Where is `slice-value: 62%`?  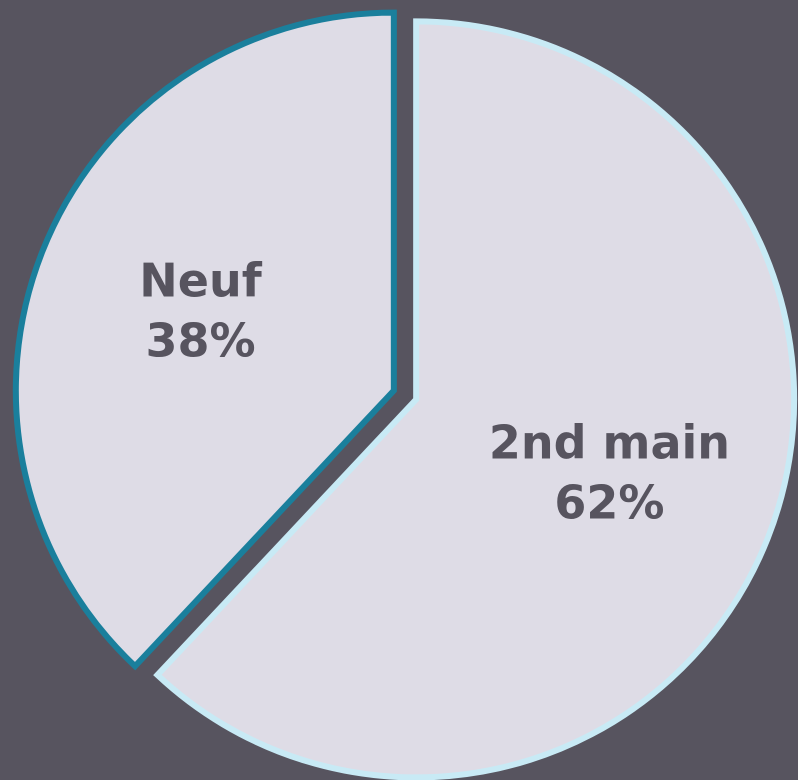 slice-value: 62% is located at coordinates (609, 502).